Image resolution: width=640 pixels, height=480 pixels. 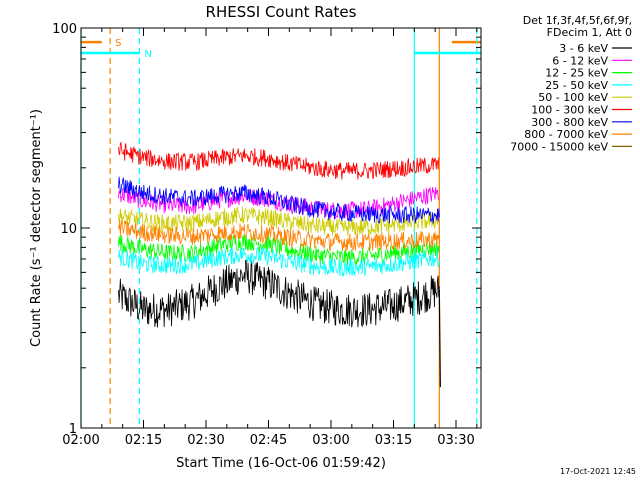 What do you see at coordinates (583, 48) in the screenshot?
I see `legend-label-1: 3 - 6 keV` at bounding box center [583, 48].